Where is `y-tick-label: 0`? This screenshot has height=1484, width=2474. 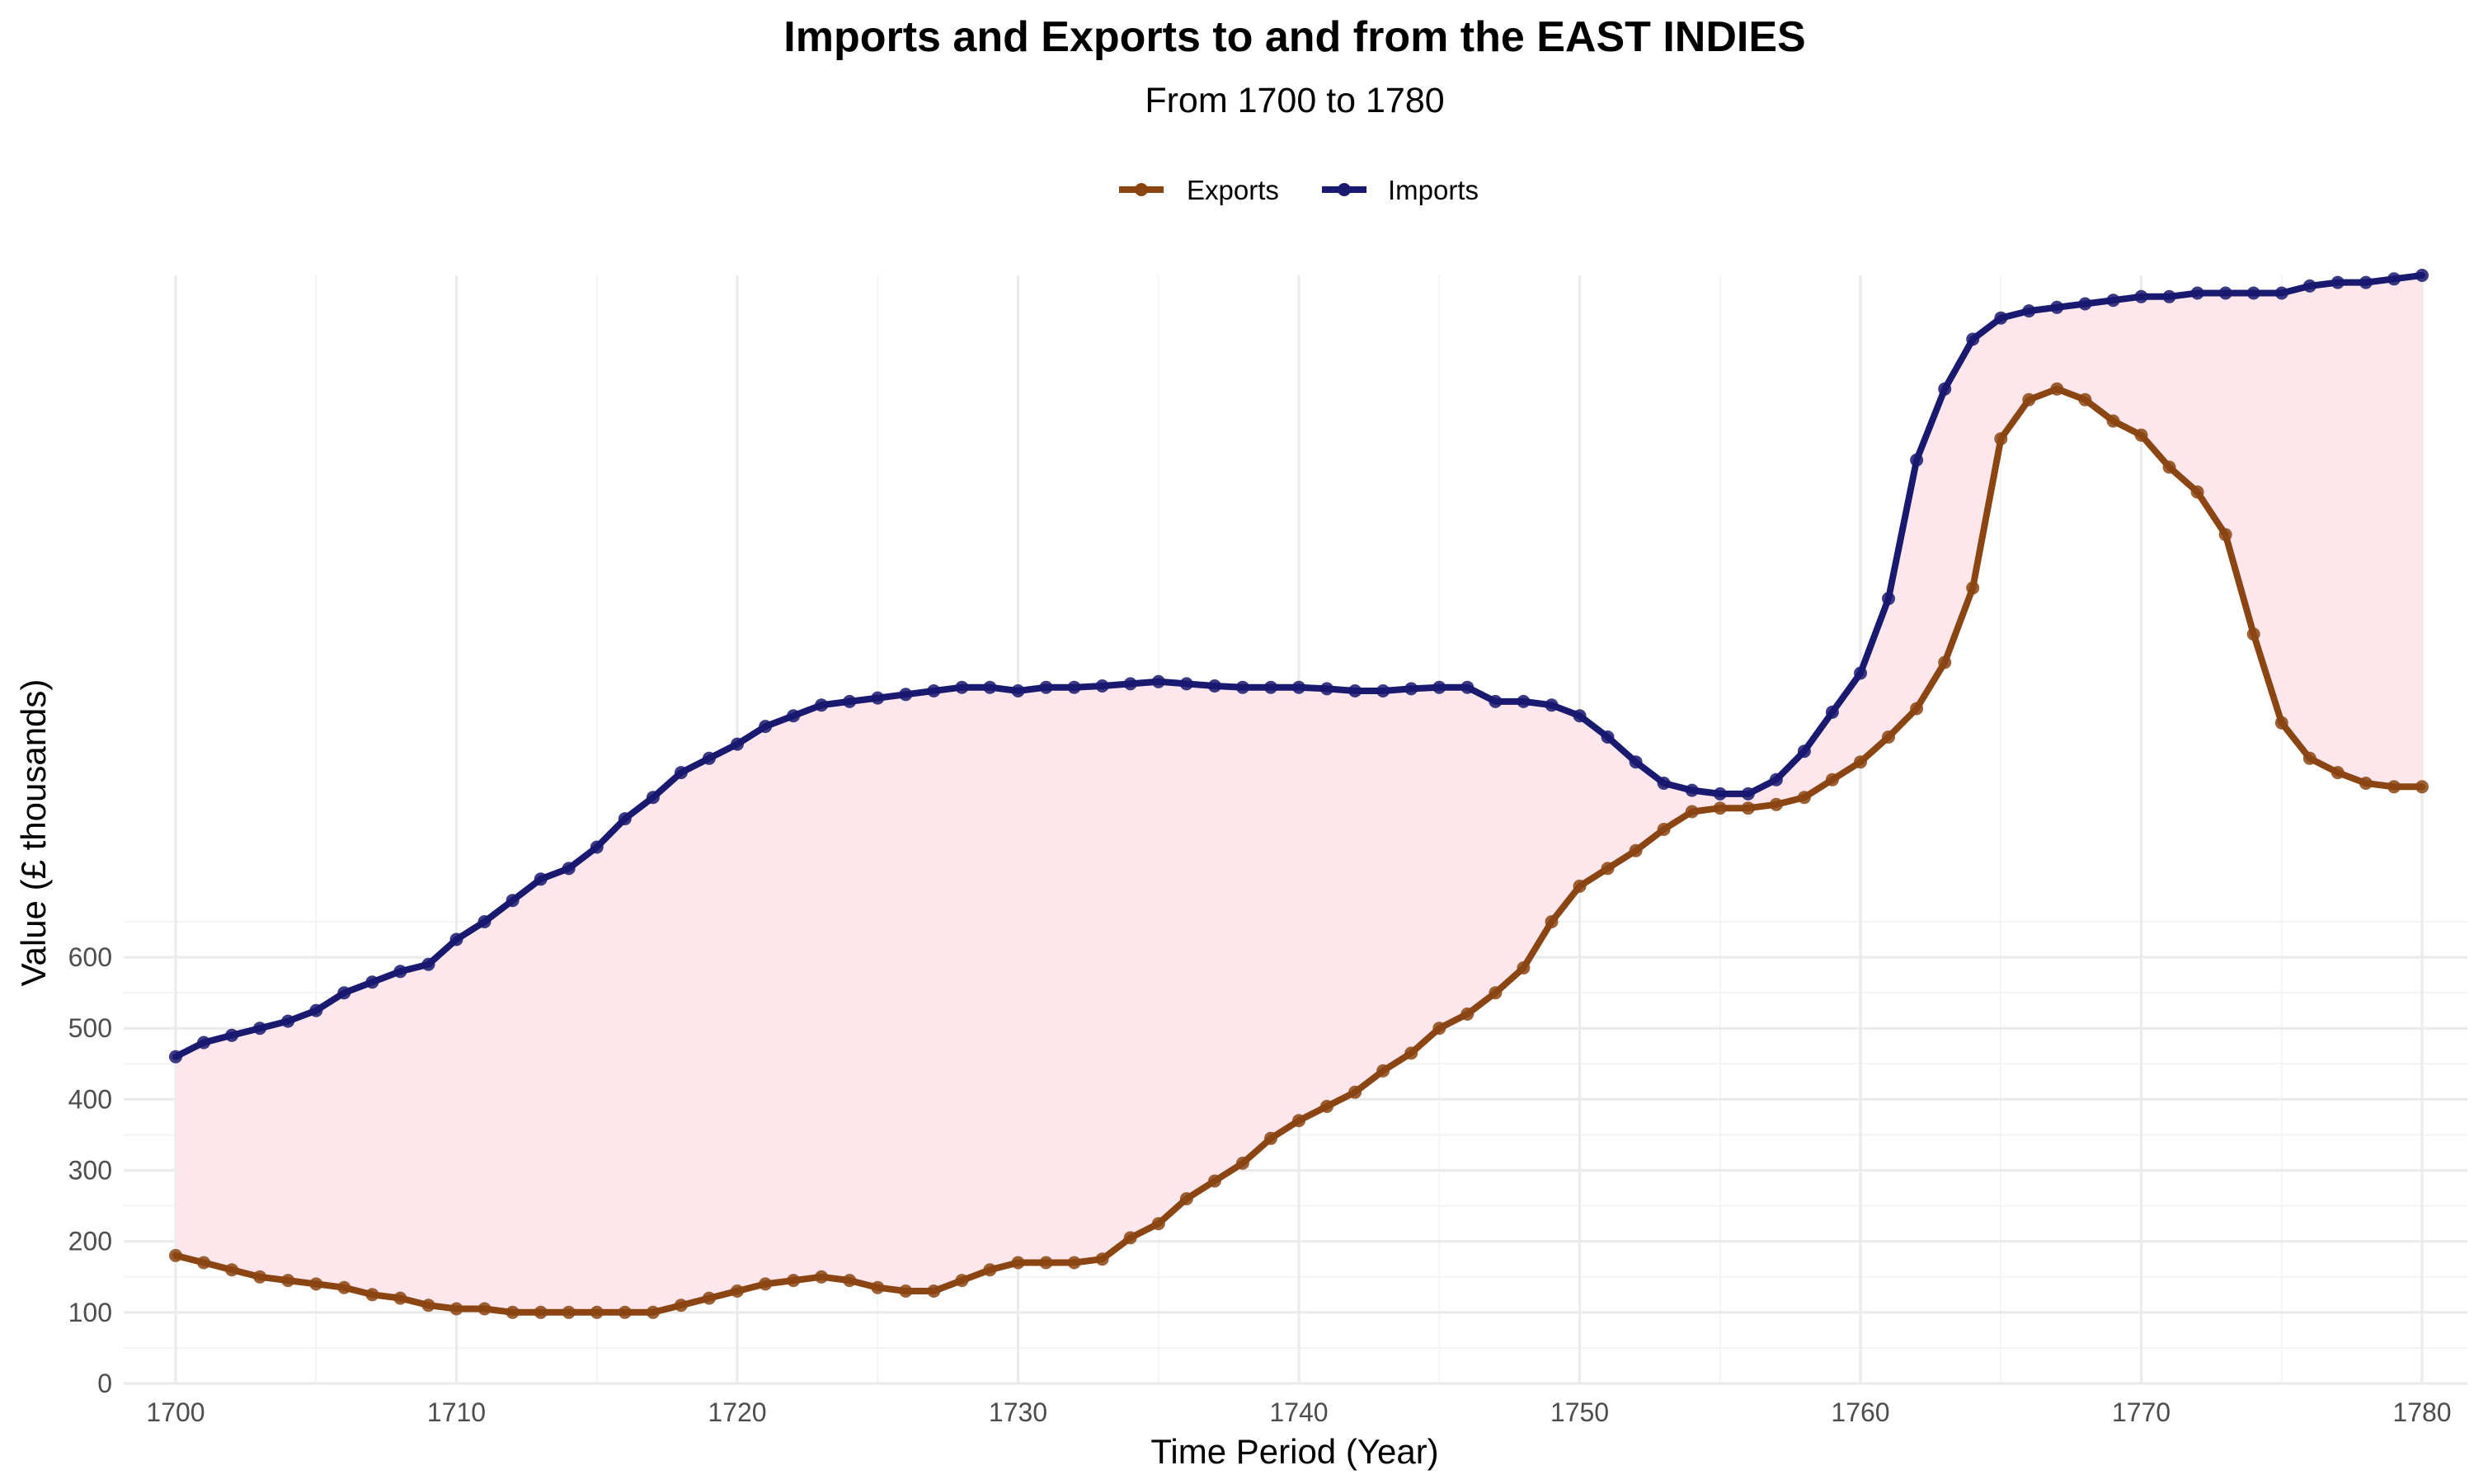
y-tick-label: 0 is located at coordinates (104, 1383).